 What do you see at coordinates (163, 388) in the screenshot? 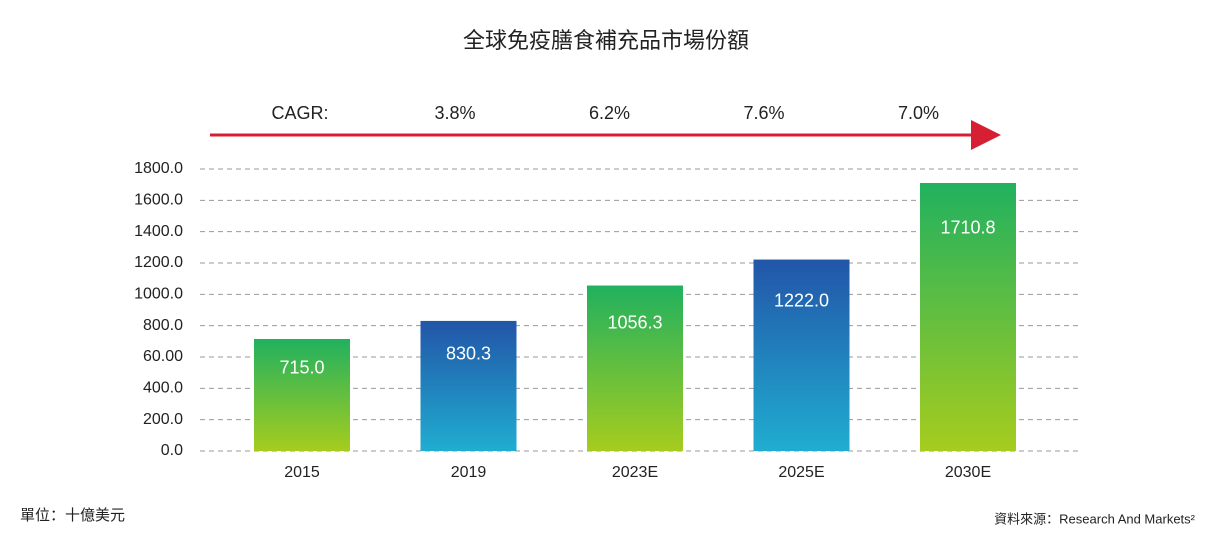
I see `y-tick-label: 400.0` at bounding box center [163, 388].